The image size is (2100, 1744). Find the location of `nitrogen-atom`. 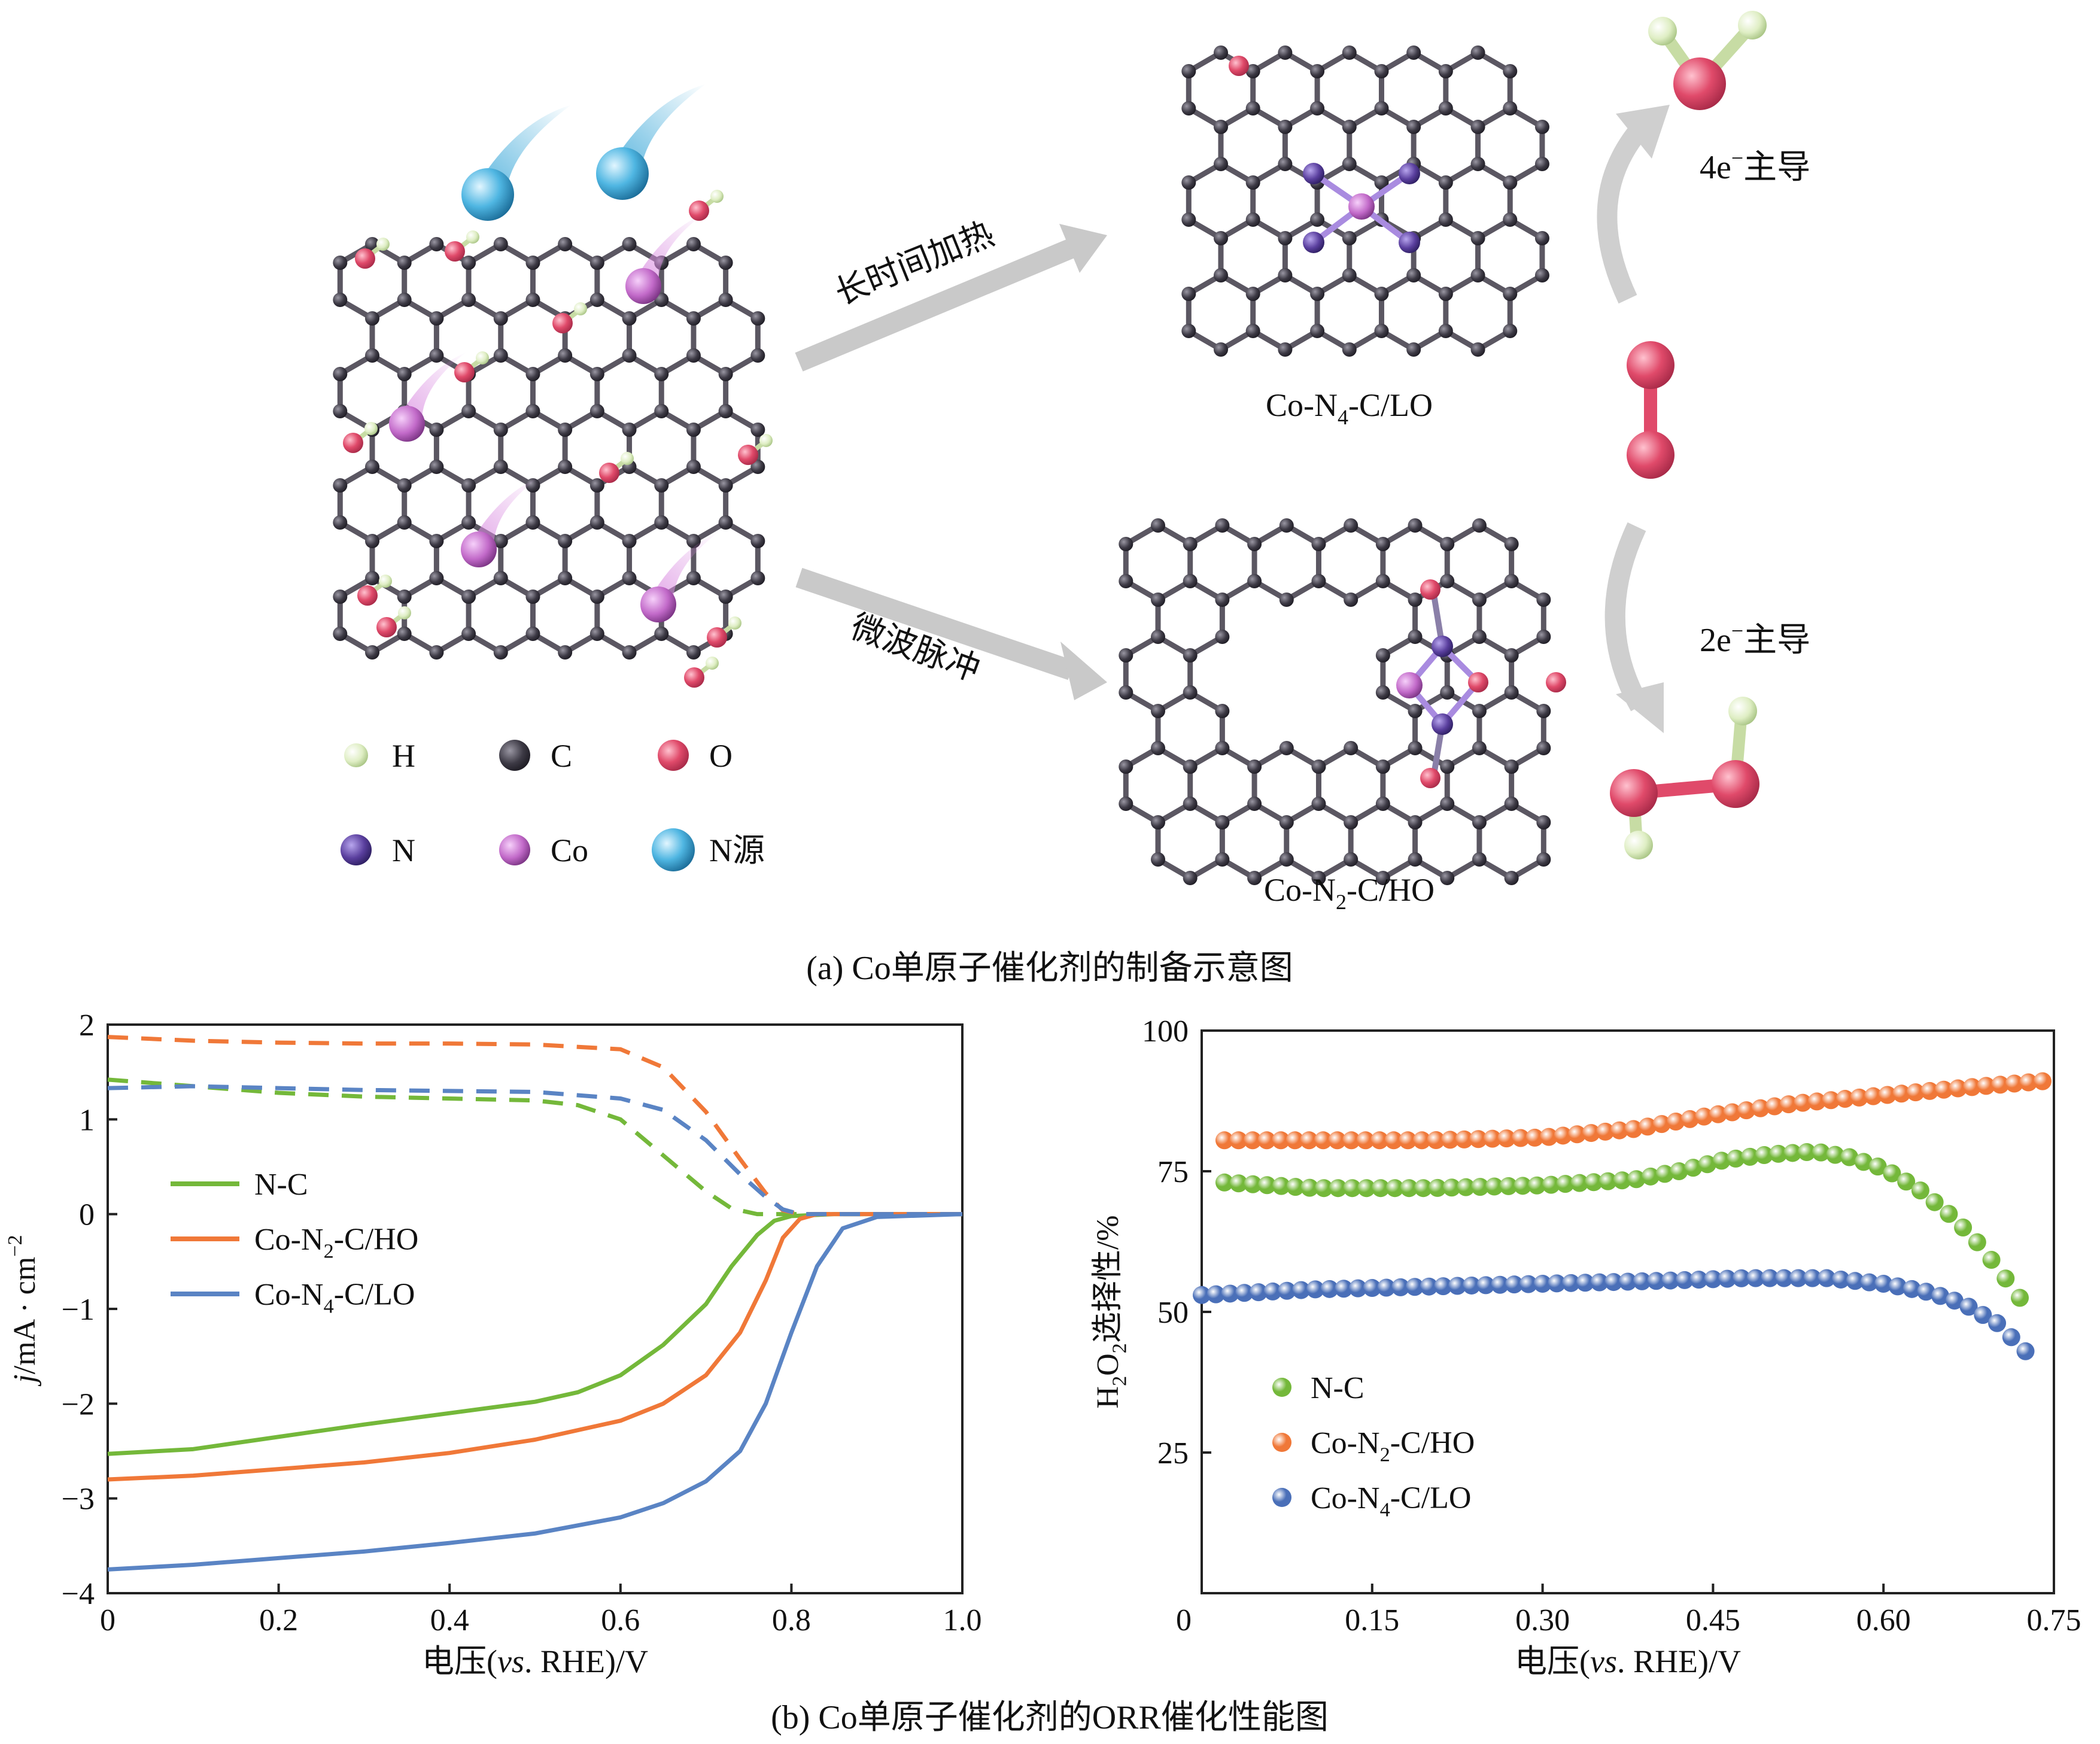

nitrogen-atom is located at coordinates (1409, 173).